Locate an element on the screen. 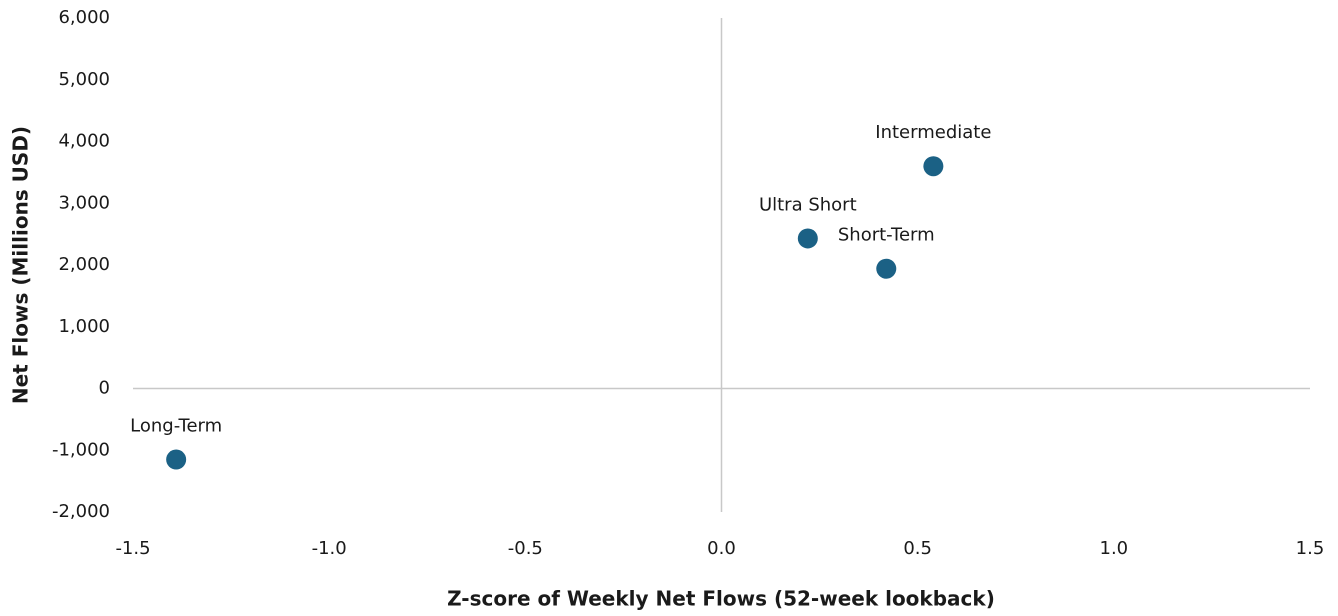  y-tick-label: -1,000 is located at coordinates (81, 449).